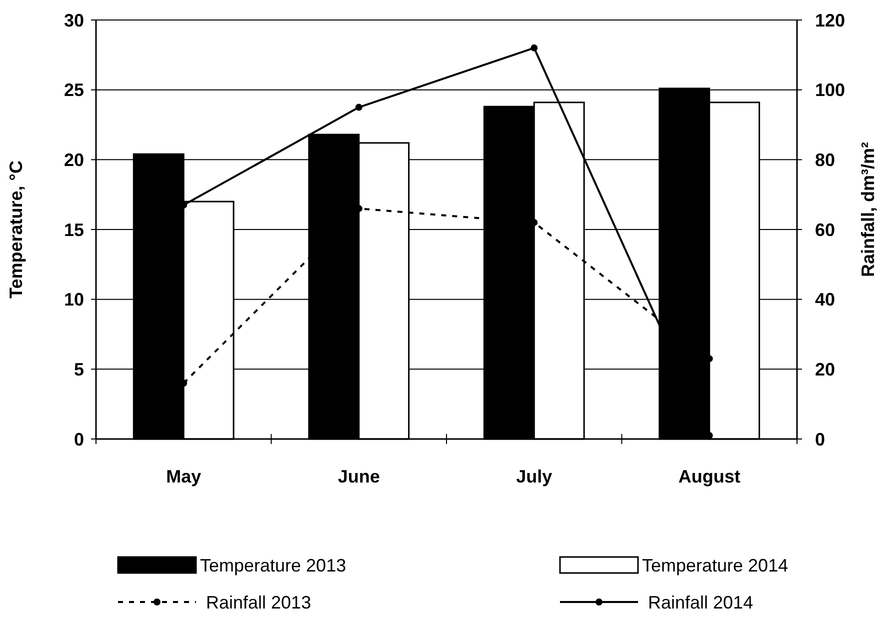 This screenshot has height=620, width=896. What do you see at coordinates (184, 476) in the screenshot?
I see `x-tick-label: May` at bounding box center [184, 476].